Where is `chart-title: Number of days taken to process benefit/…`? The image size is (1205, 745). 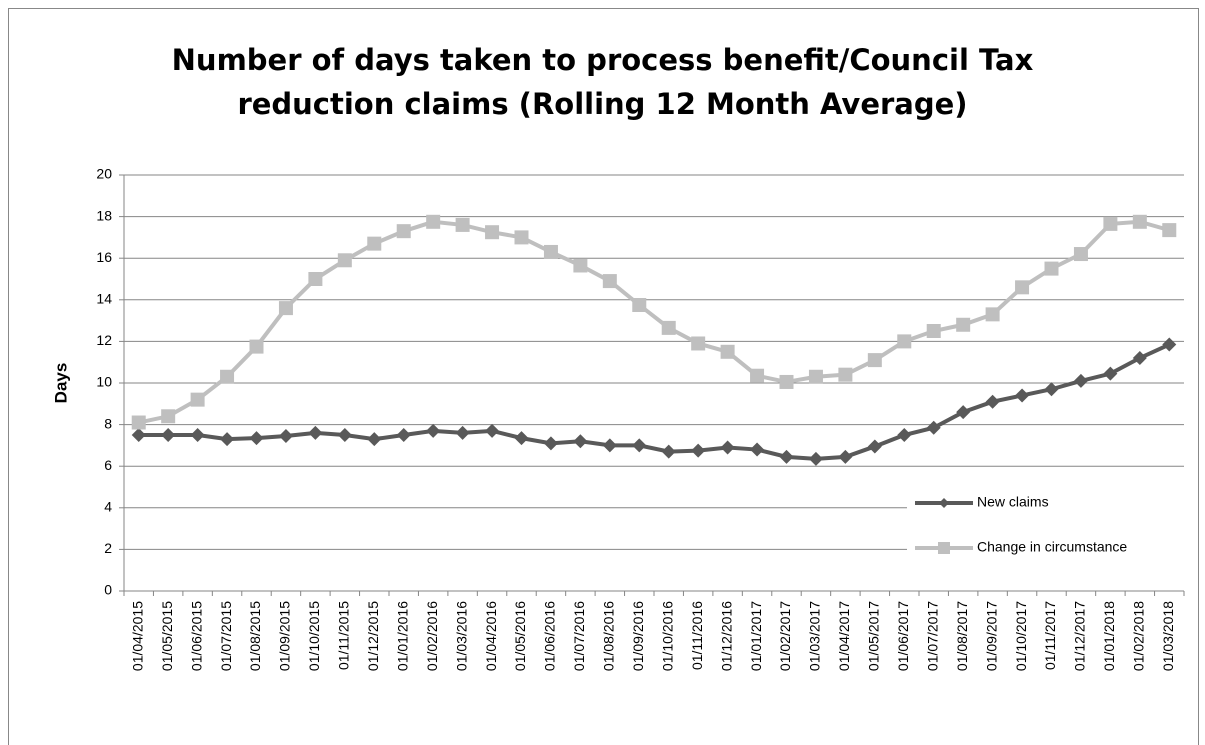
chart-title: Number of days taken to process benefit/… is located at coordinates (602, 82).